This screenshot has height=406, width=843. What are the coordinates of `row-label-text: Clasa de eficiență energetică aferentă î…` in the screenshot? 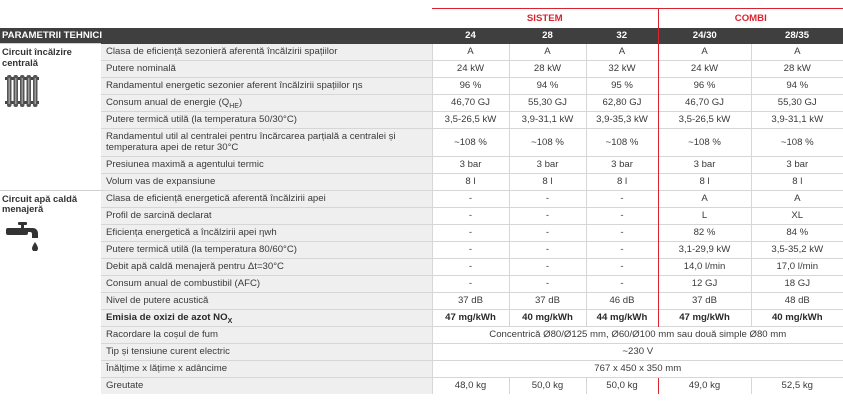 It's located at (216, 198).